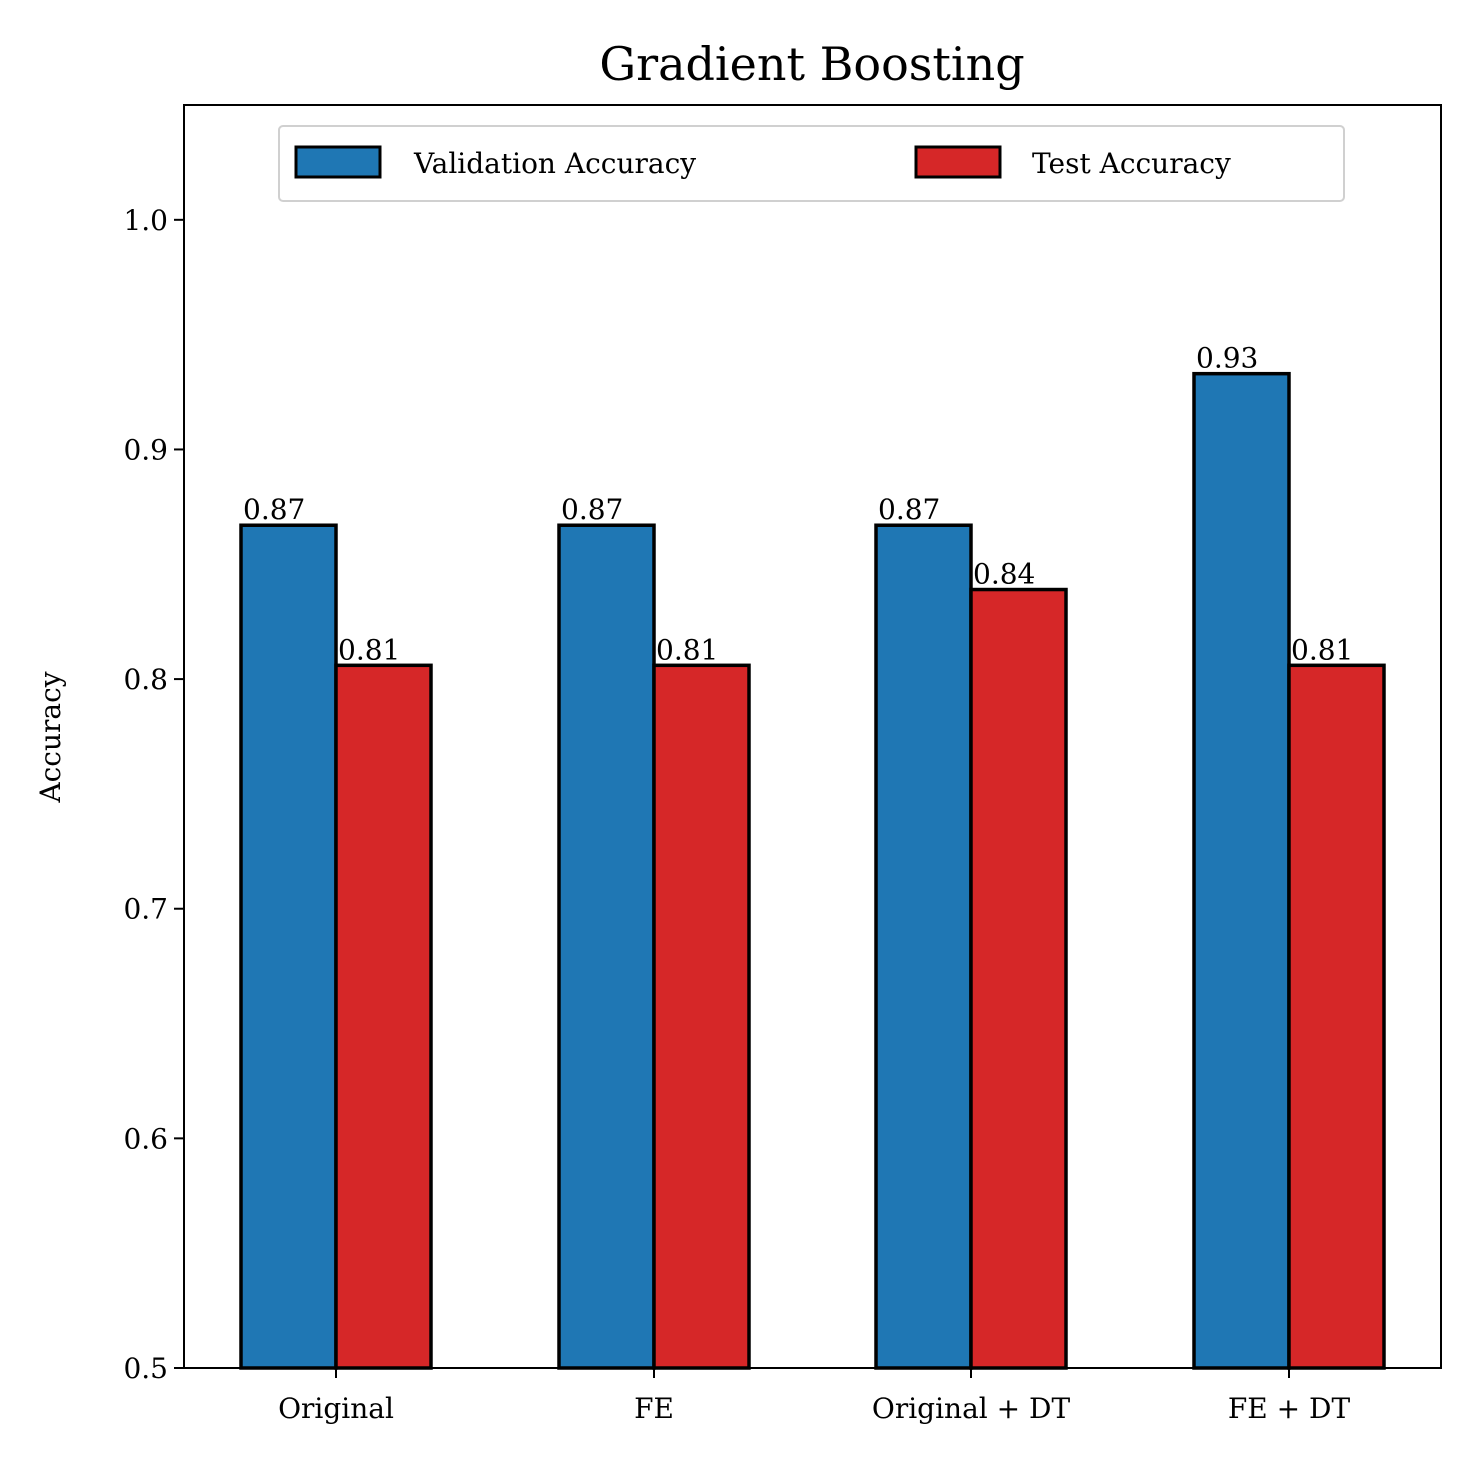 The image size is (1470, 1470). I want to click on legend-label: Test Accuracy, so click(1131, 163).